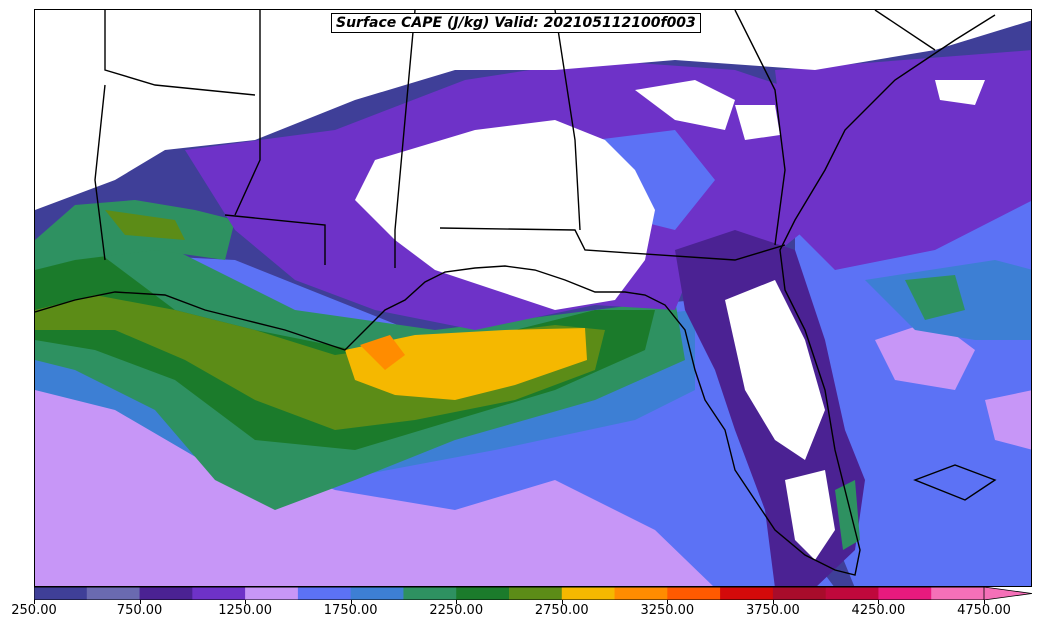 Image resolution: width=1042 pixels, height=633 pixels. What do you see at coordinates (466, 364) in the screenshot?
I see `cape-field-gold-gulf` at bounding box center [466, 364].